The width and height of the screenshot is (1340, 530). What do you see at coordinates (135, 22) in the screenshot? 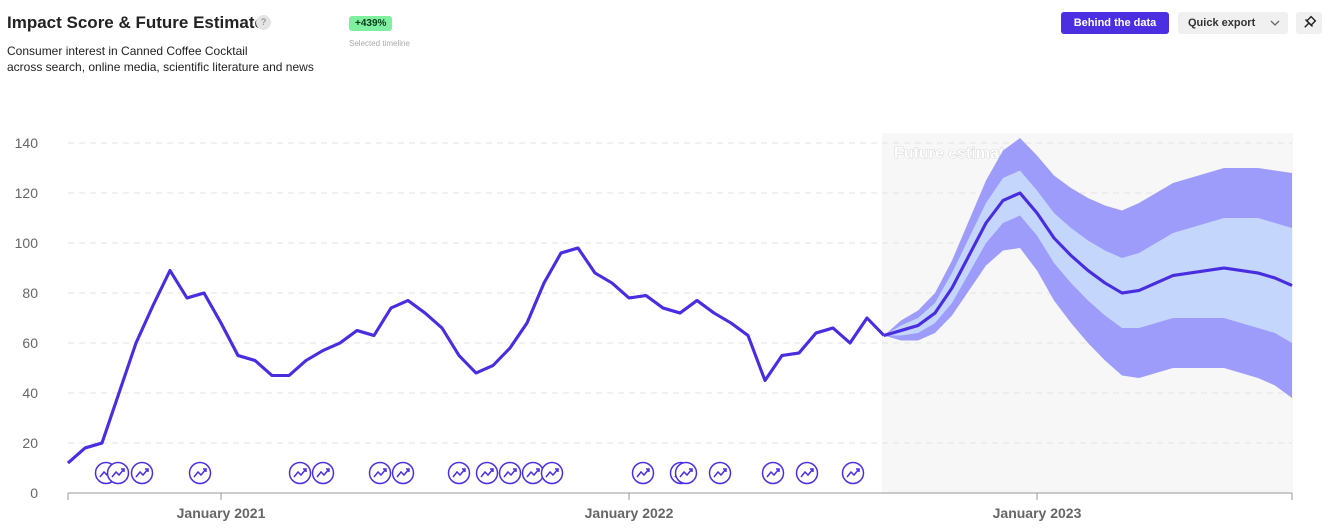
I see `title: Impact Score & Future Estimate` at bounding box center [135, 22].